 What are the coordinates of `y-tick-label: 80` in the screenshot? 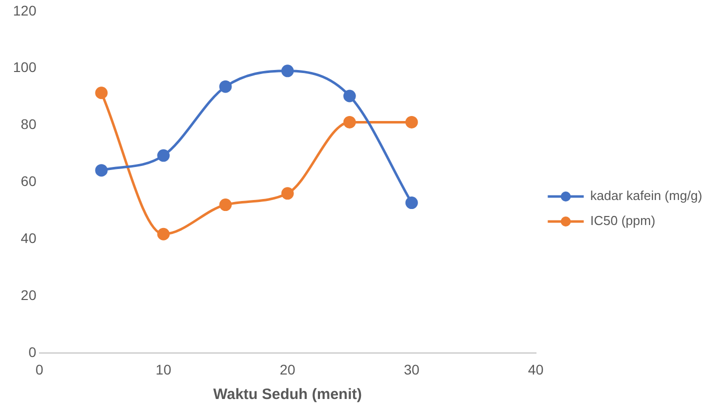 It's located at (28, 124).